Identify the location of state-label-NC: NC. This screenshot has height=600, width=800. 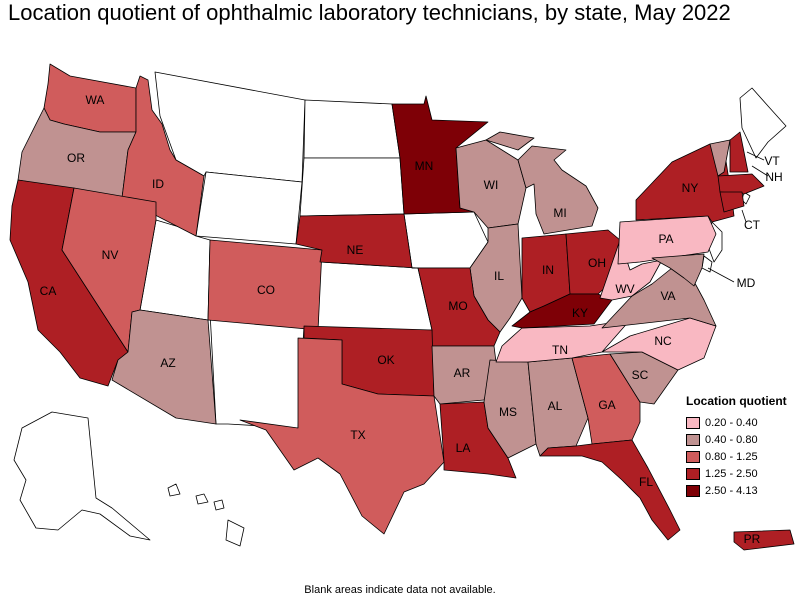
(663, 341).